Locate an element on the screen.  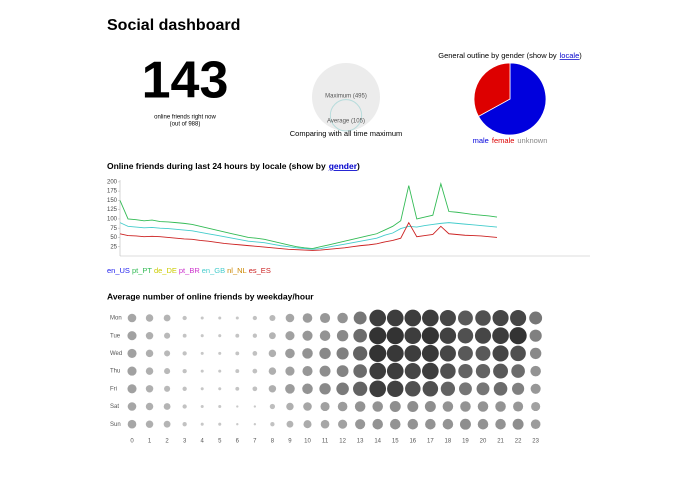
title-end: ) is located at coordinates (580, 55).